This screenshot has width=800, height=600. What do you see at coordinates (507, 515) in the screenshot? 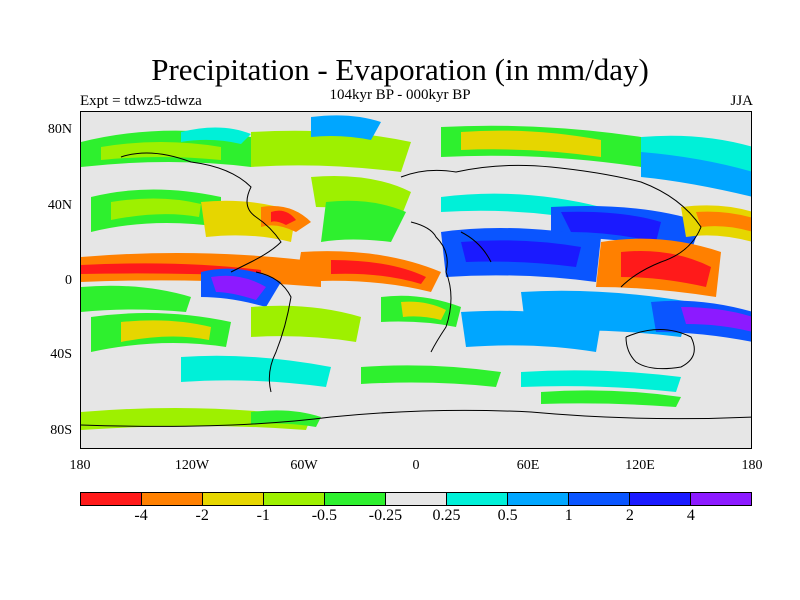
I see `colorbar-label: 0.5` at bounding box center [507, 515].